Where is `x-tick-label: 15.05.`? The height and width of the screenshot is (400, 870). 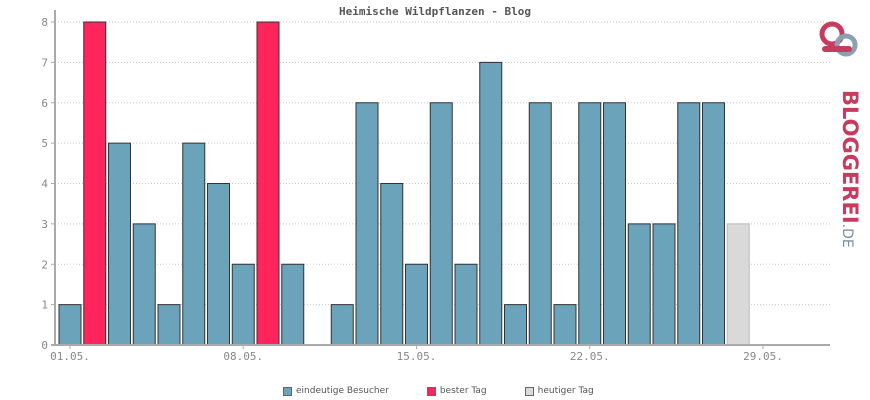 x-tick-label: 15.05. is located at coordinates (417, 356).